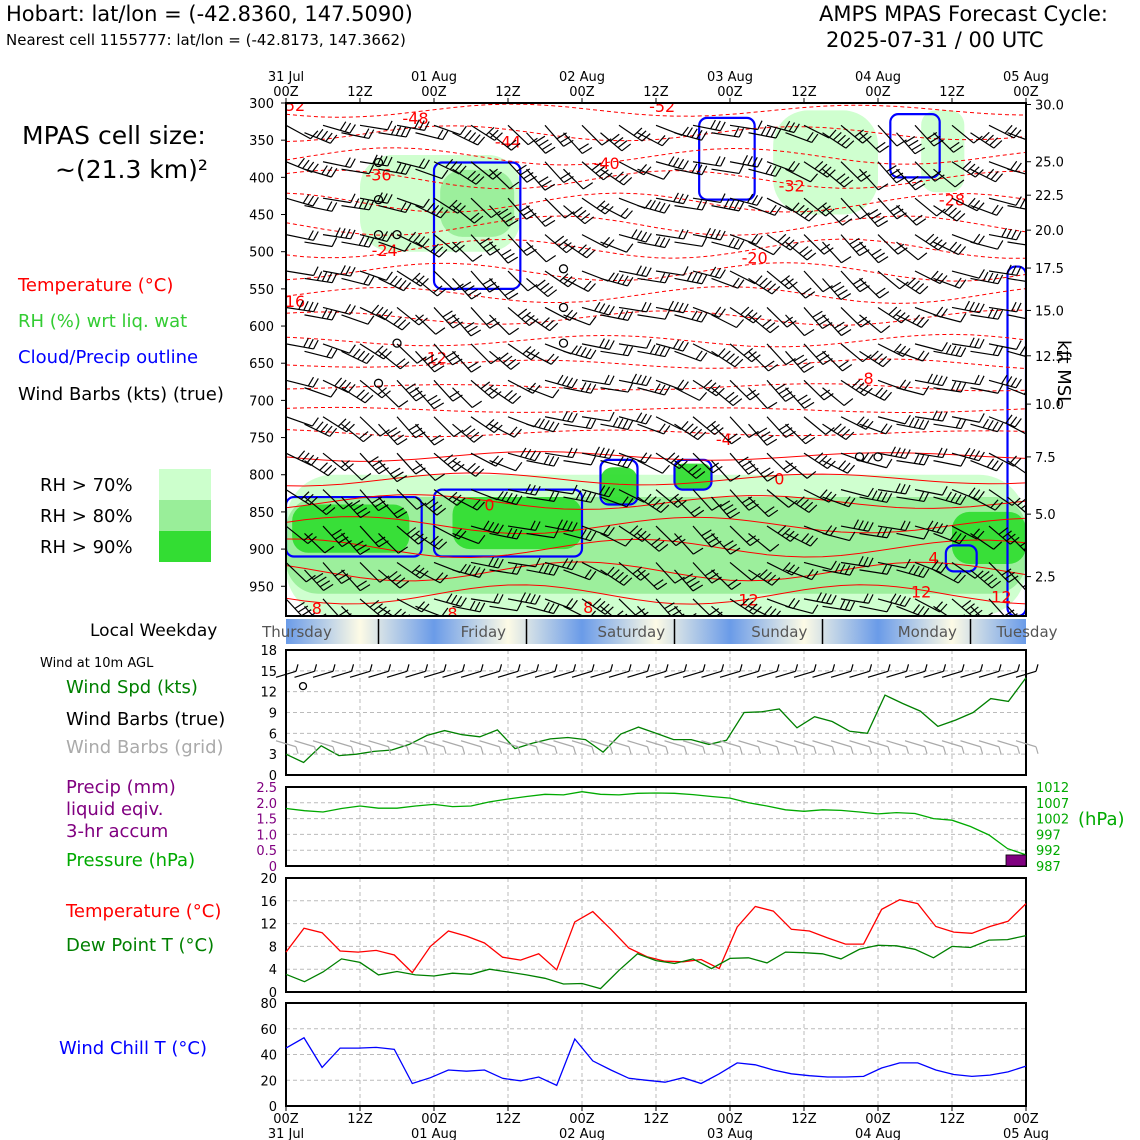 This screenshot has height=1140, width=1140. I want to click on weekday-label: Monday, so click(927, 632).